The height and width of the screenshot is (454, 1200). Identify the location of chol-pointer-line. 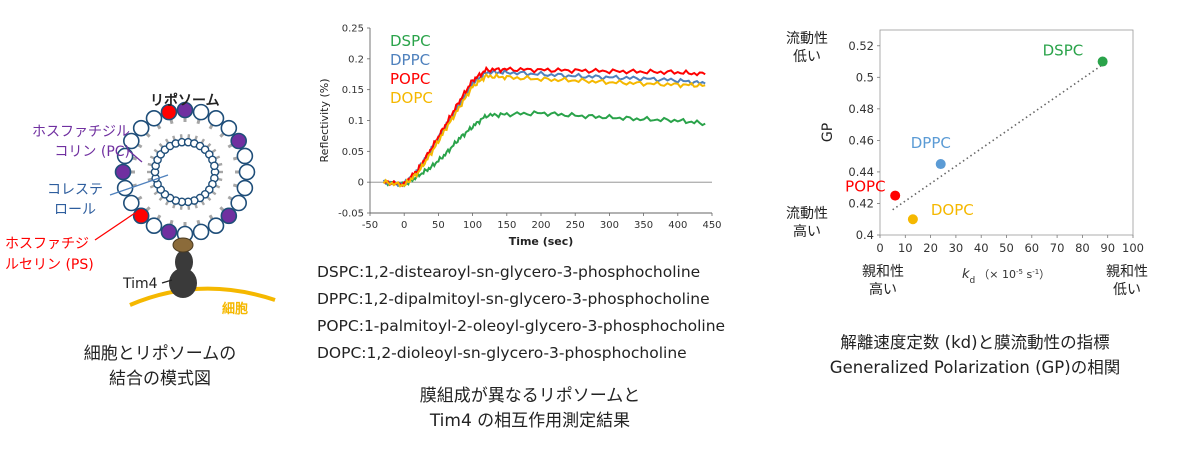
(139, 185).